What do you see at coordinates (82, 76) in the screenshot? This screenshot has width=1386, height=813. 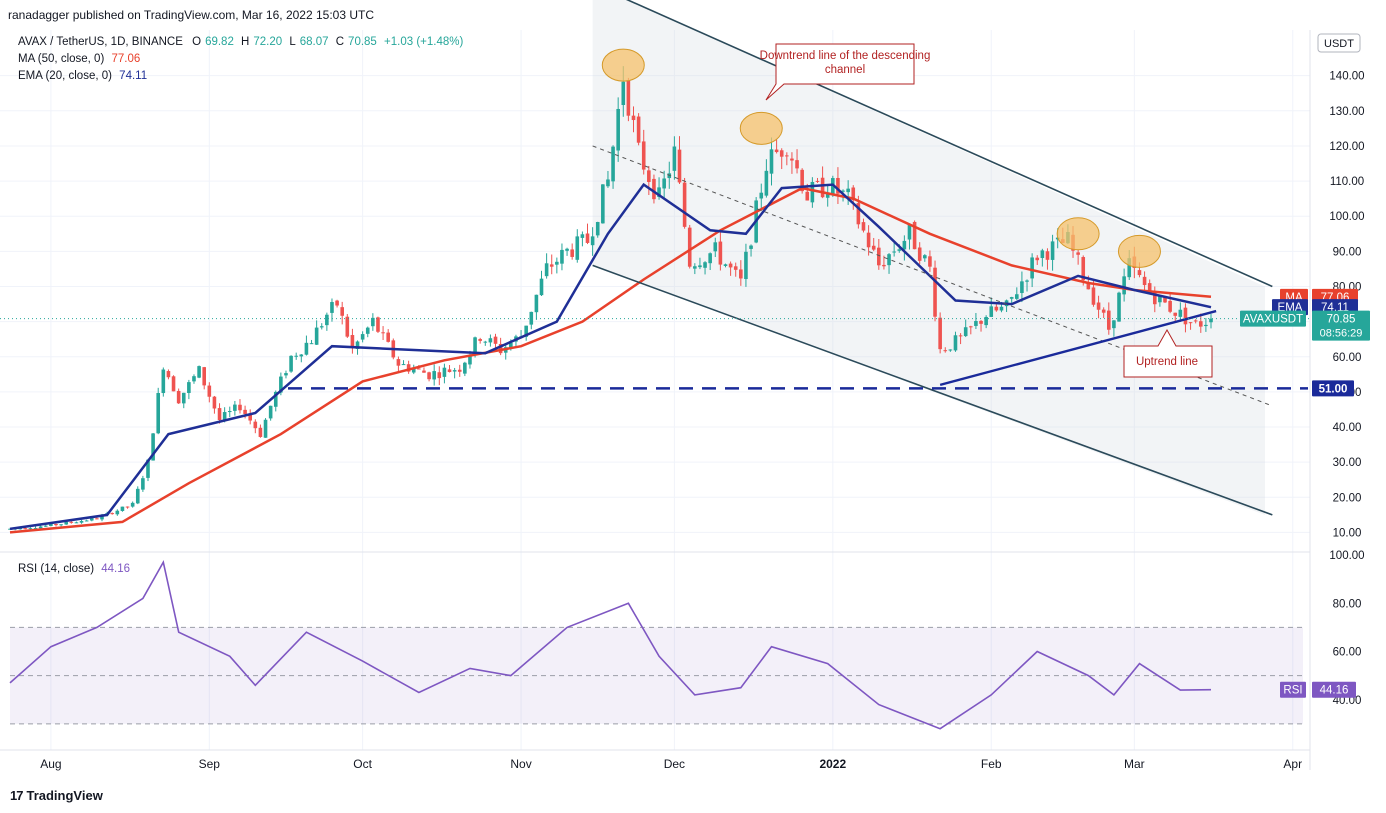 I see `ema-legend: EMA (20, close, 0) 74.11` at bounding box center [82, 76].